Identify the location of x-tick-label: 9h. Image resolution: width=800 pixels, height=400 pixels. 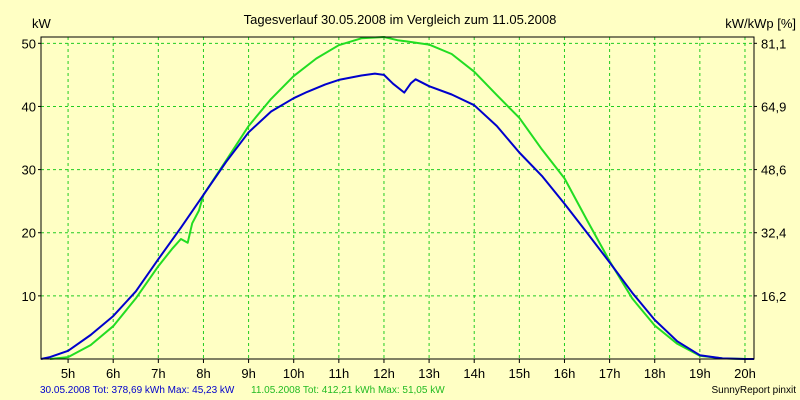
(248, 373).